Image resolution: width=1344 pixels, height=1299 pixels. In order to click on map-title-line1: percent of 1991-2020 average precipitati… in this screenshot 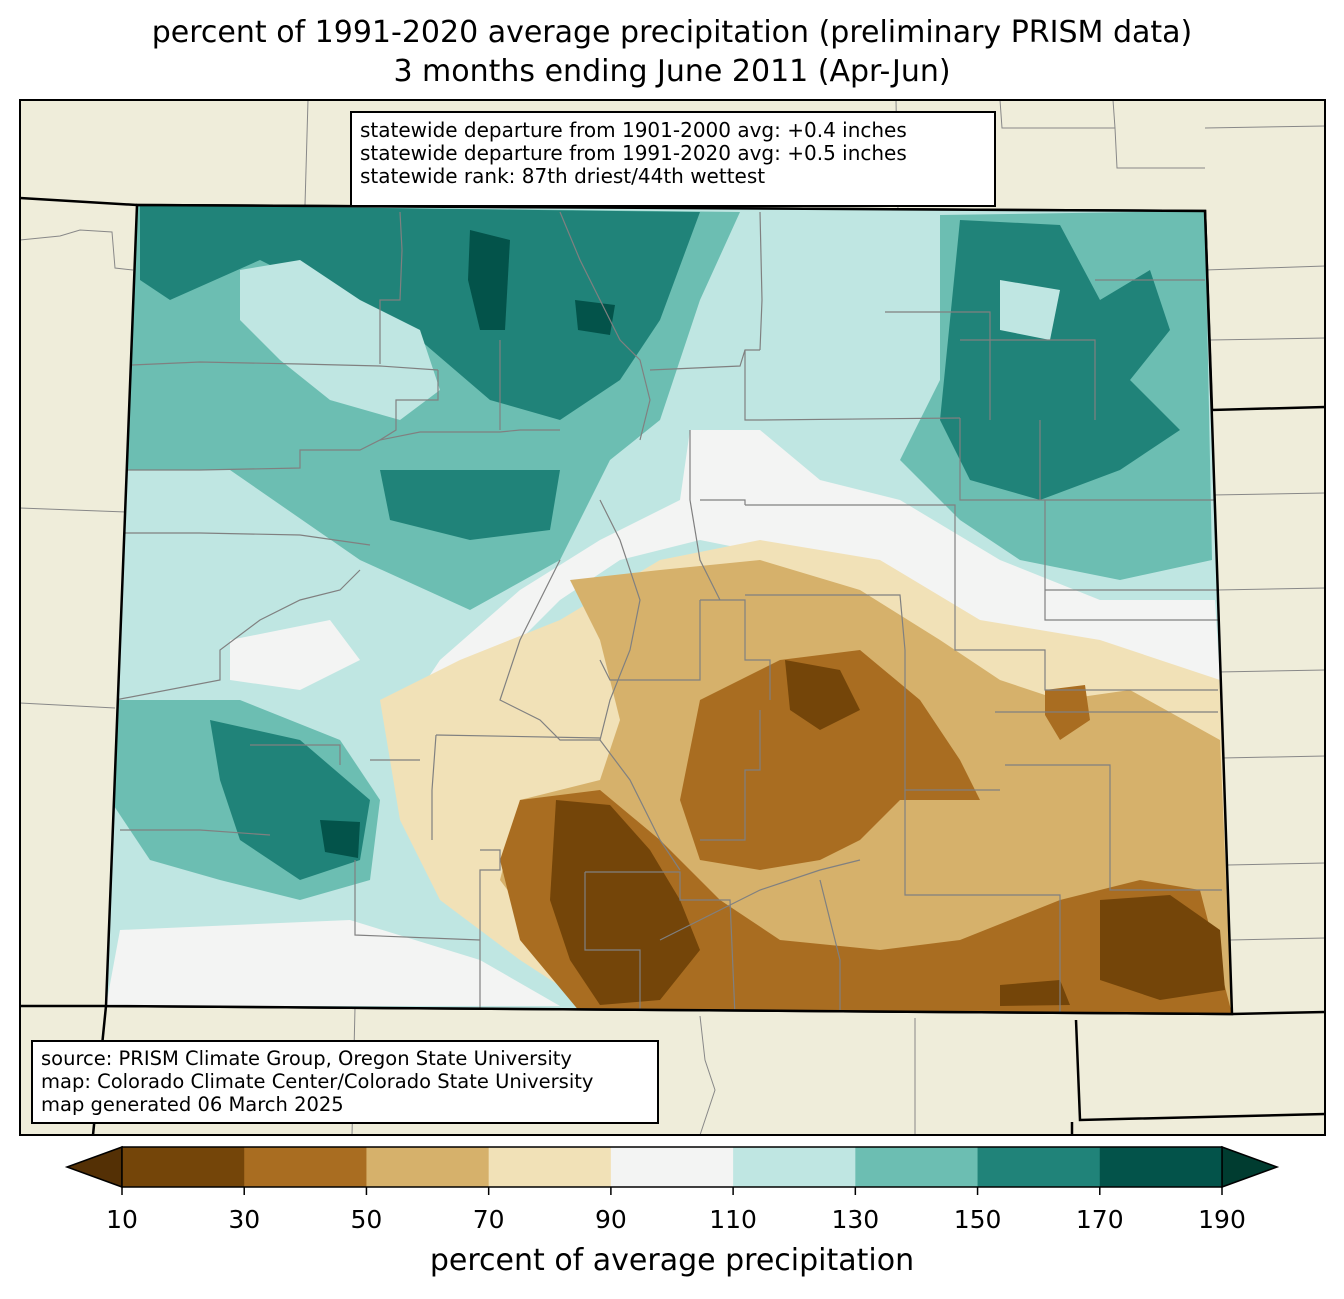, I will do `click(672, 32)`.